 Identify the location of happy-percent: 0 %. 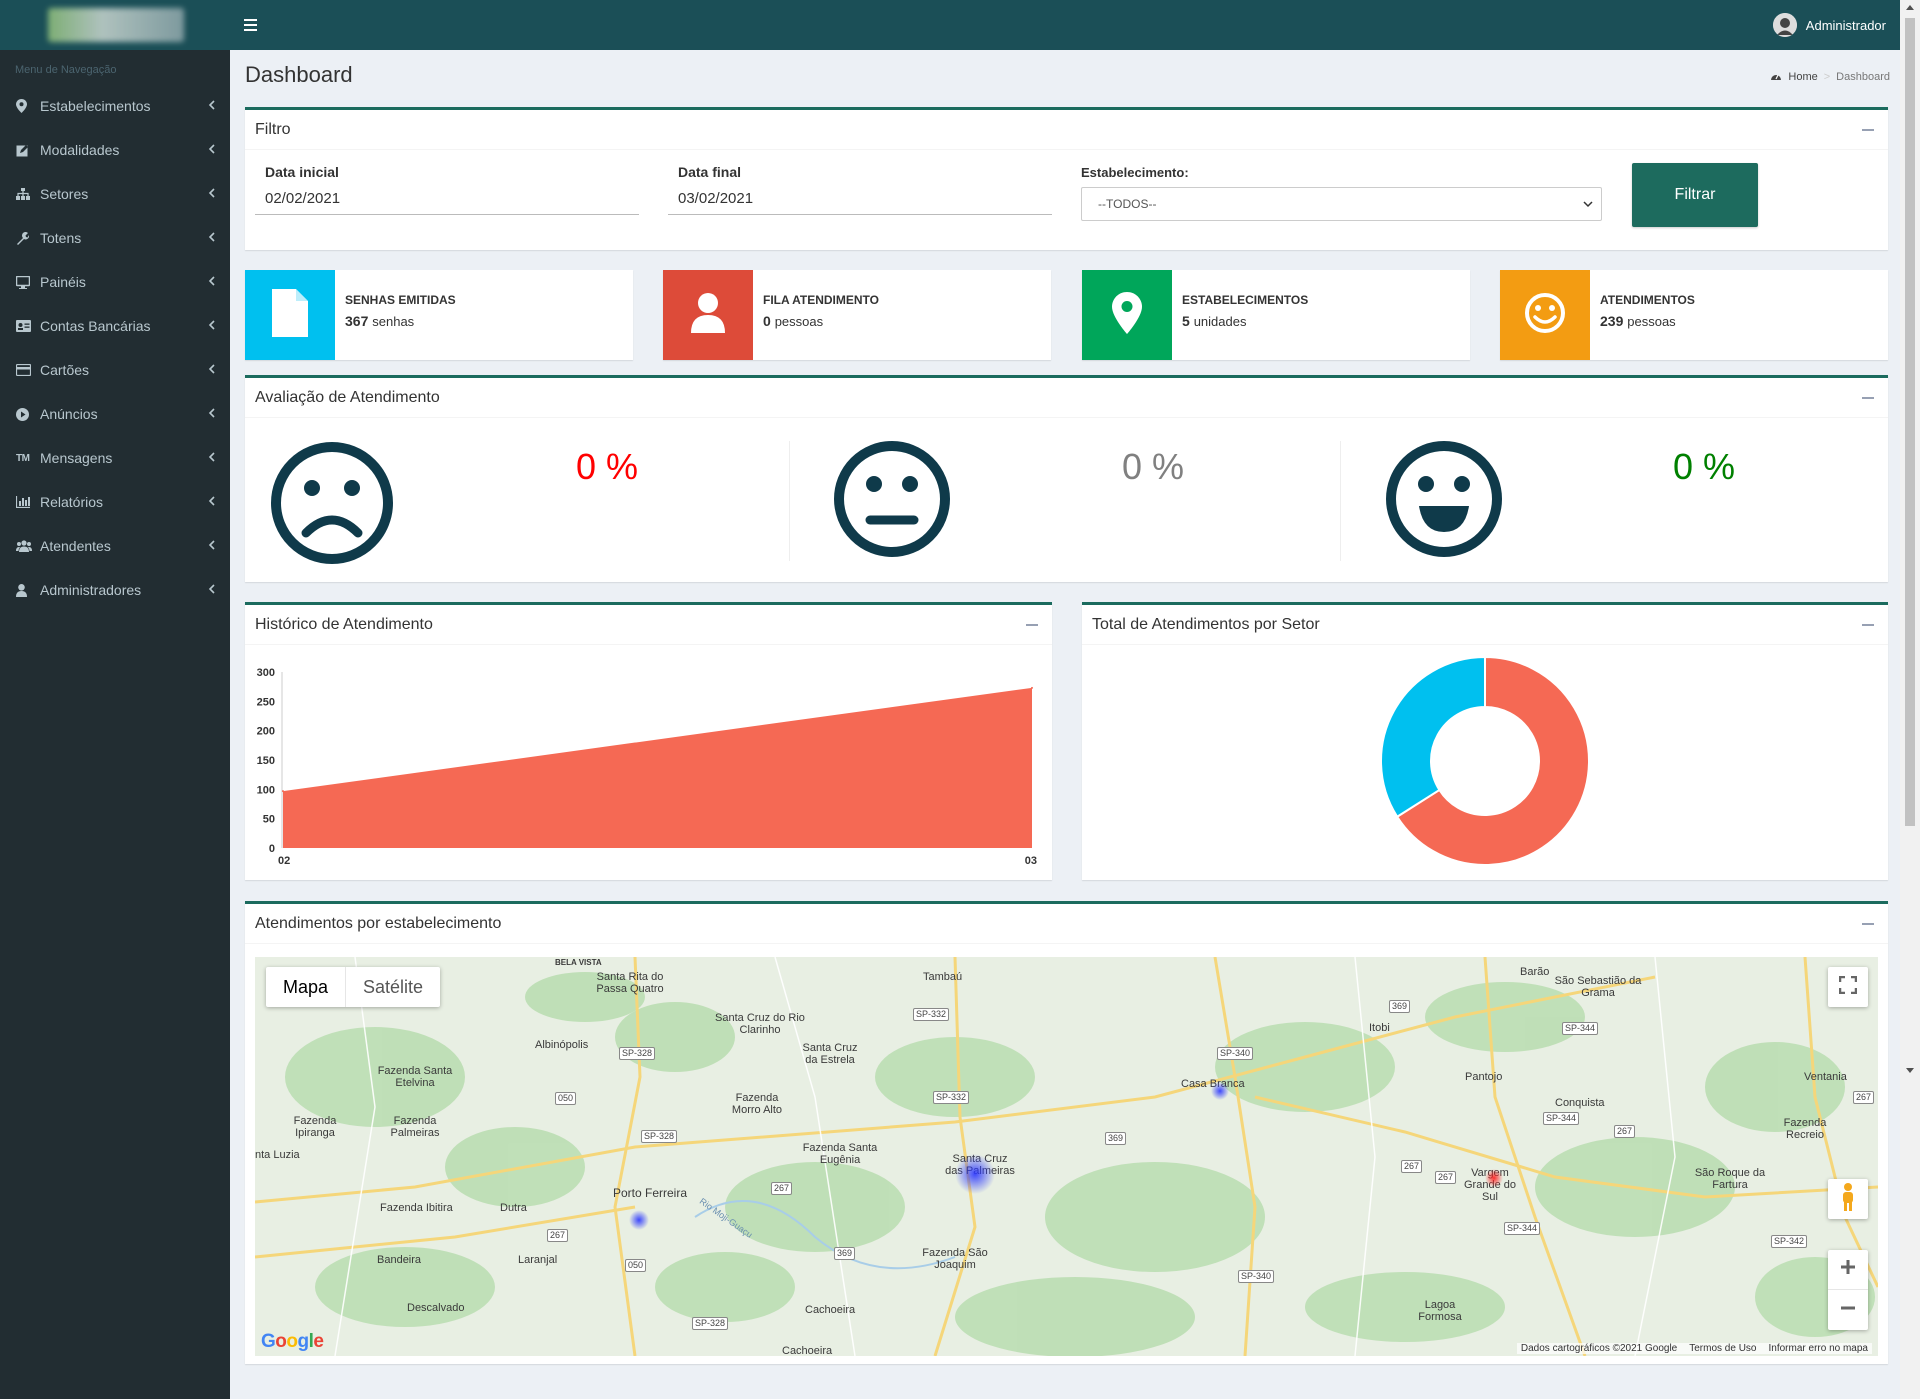
(1704, 466).